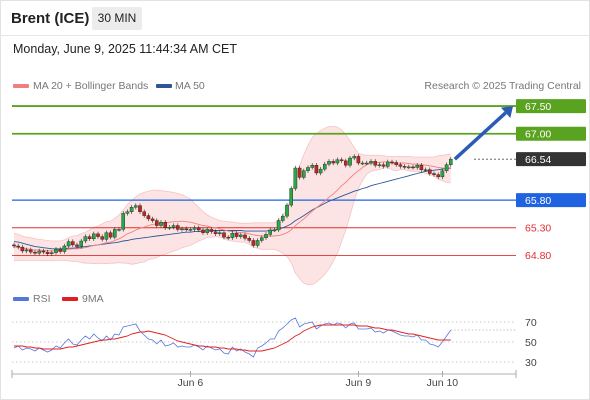  Describe the element at coordinates (164, 86) in the screenshot. I see `ma50-legend-swatch` at that location.